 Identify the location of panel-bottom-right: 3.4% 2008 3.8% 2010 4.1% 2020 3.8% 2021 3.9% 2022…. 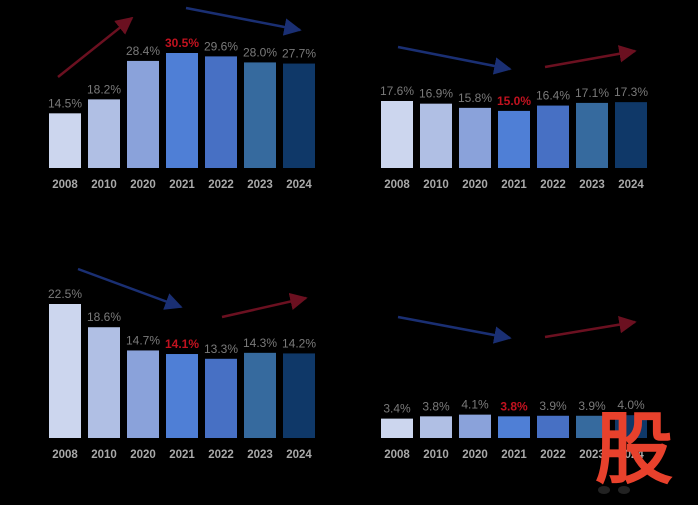
(514, 388).